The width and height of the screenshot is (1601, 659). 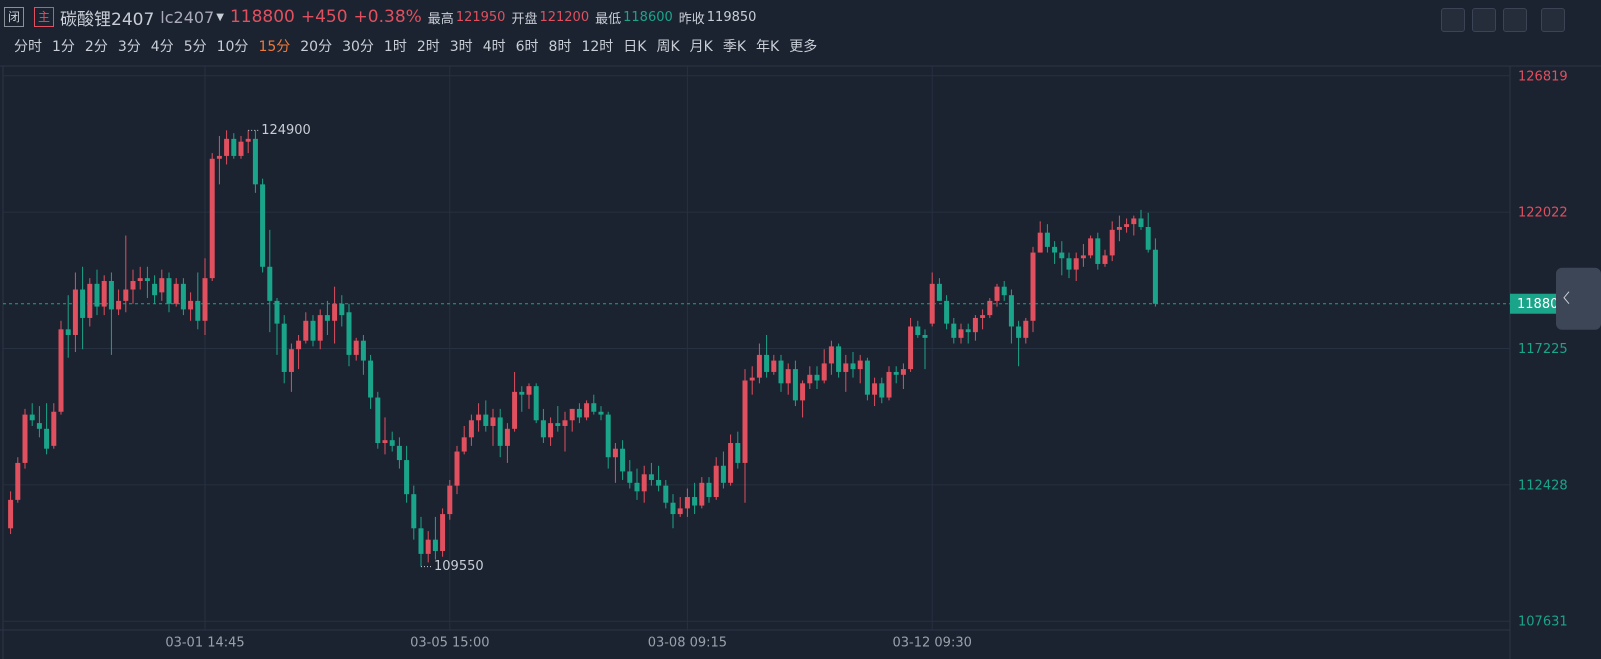 What do you see at coordinates (1553, 20) in the screenshot?
I see `fullscreen-button` at bounding box center [1553, 20].